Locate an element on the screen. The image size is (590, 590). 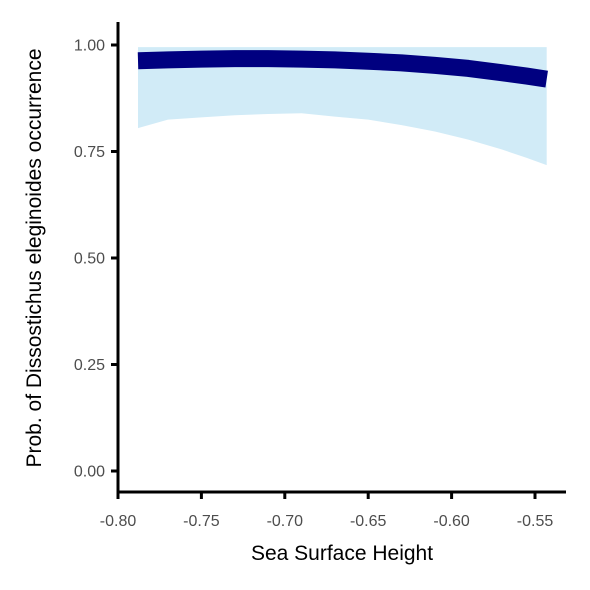
plot-area is located at coordinates (342, 106).